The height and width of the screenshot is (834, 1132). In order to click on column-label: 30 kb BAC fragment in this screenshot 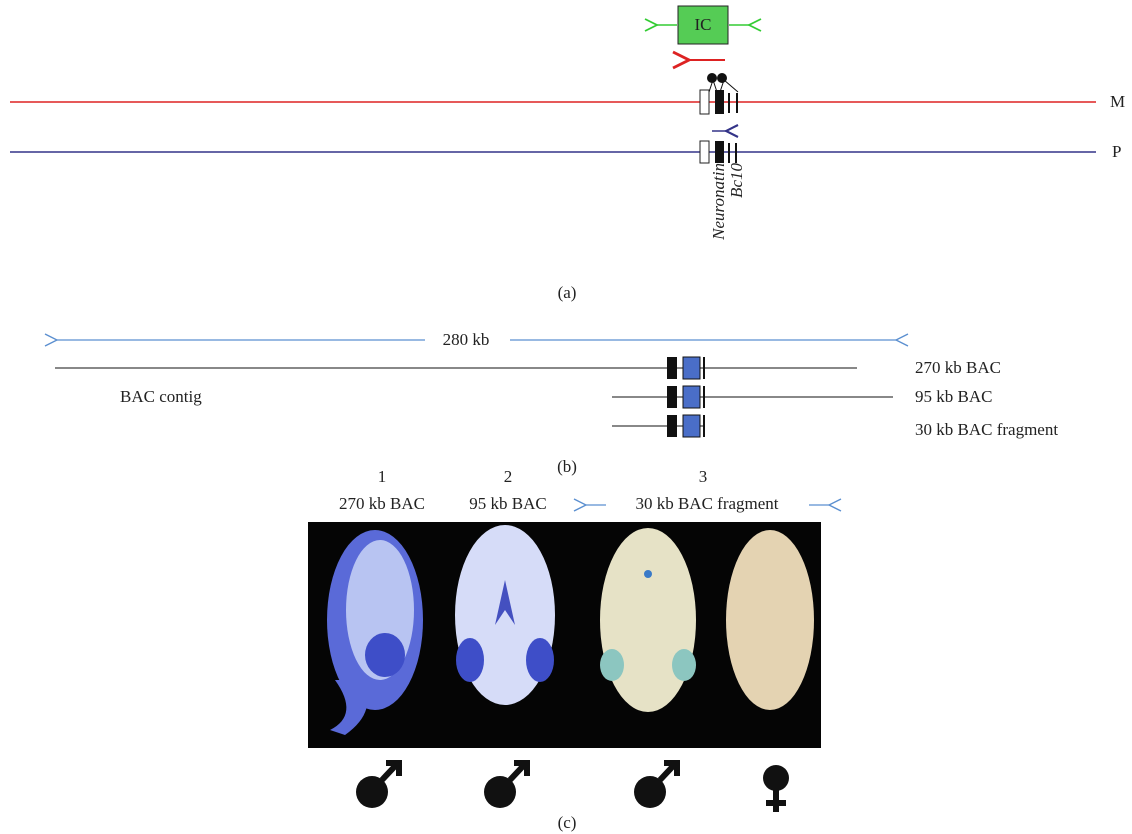, I will do `click(706, 503)`.